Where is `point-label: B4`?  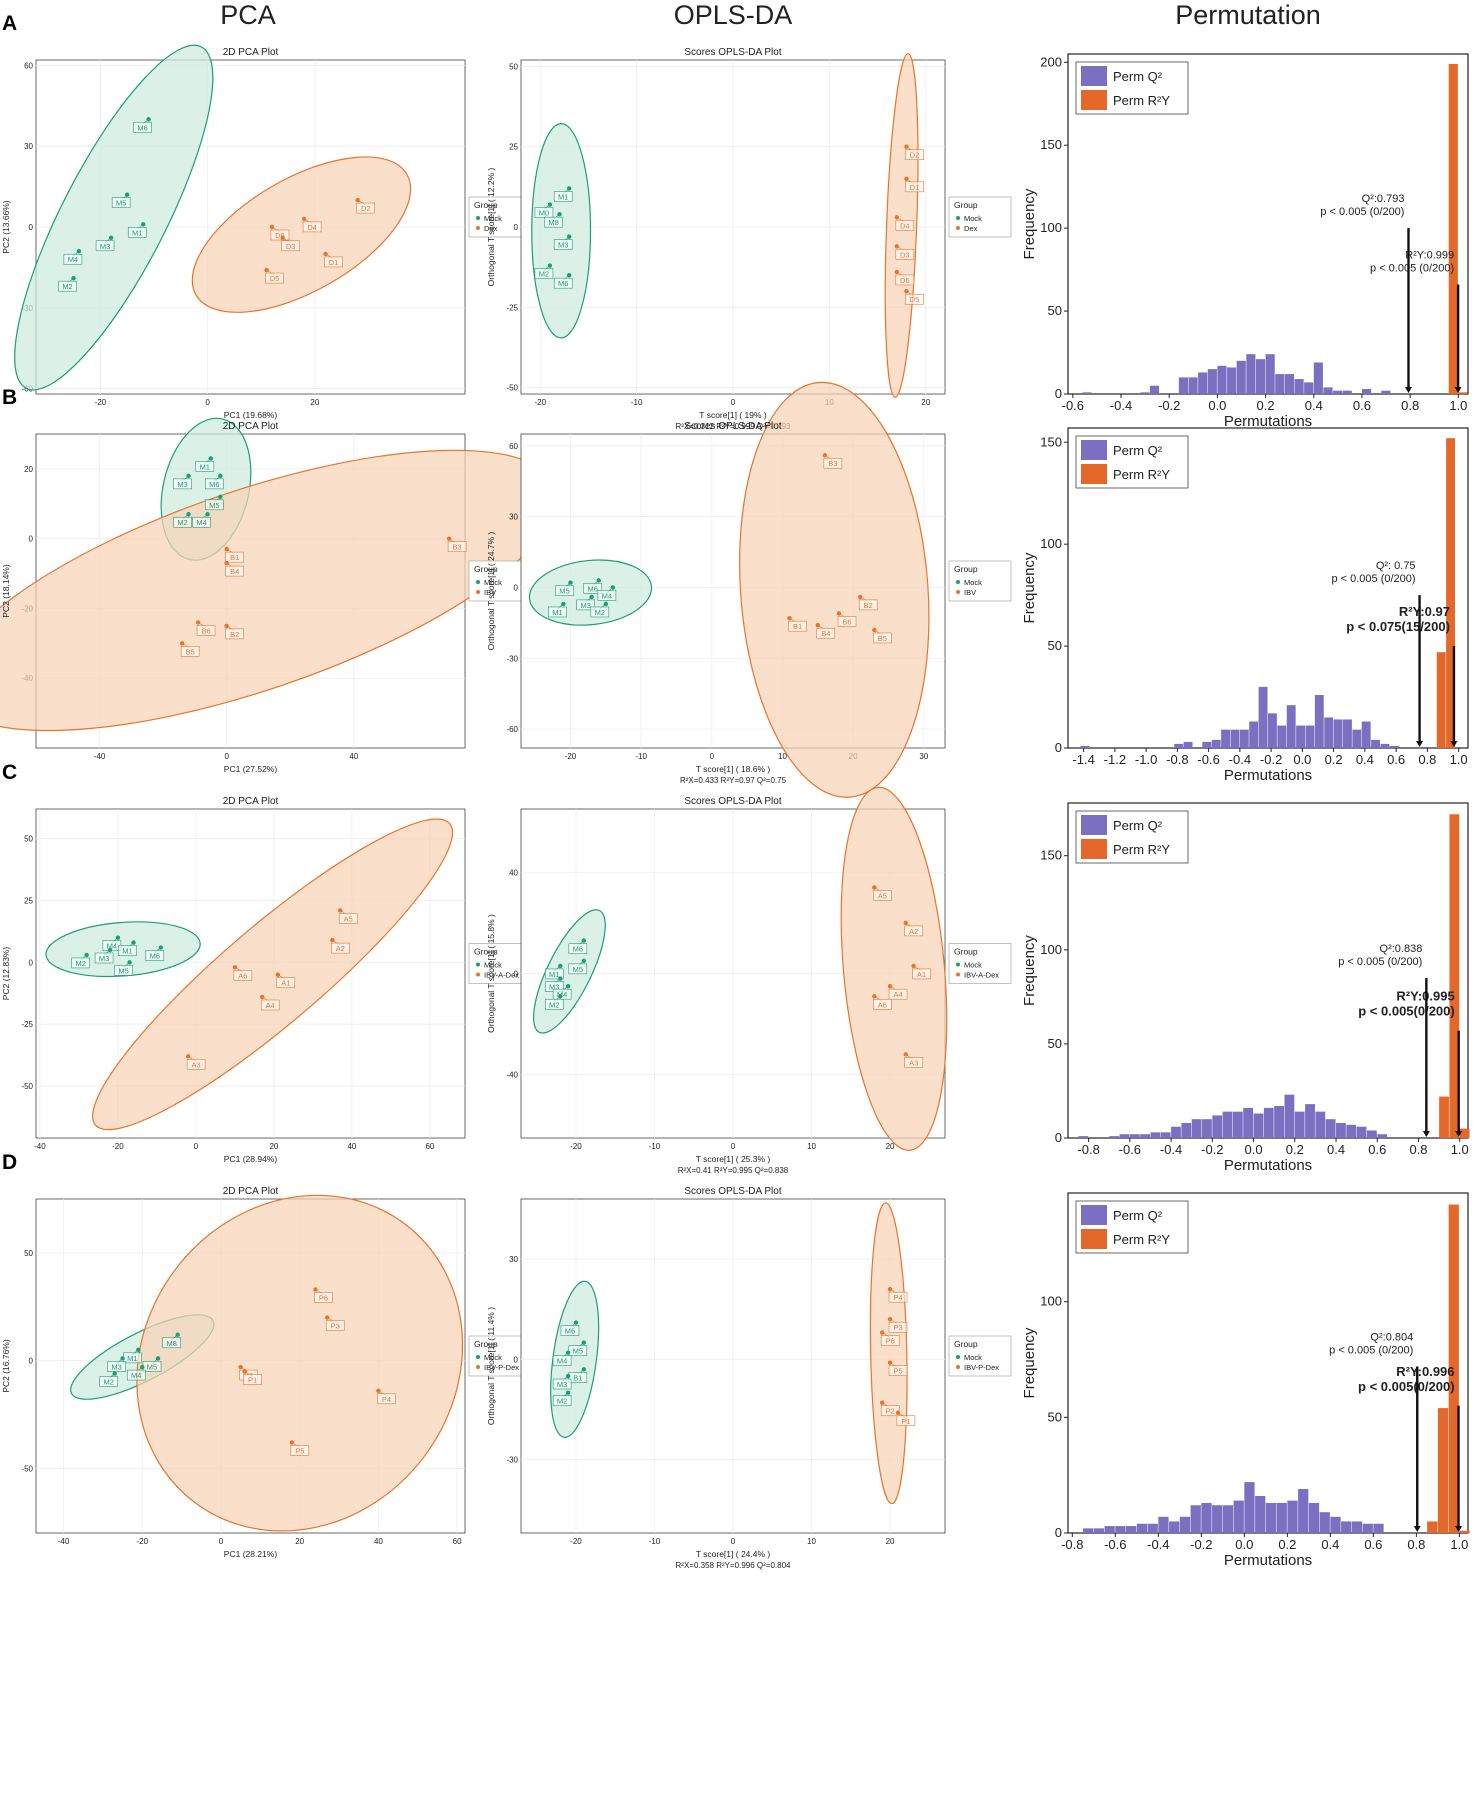
point-label: B4 is located at coordinates (234, 571).